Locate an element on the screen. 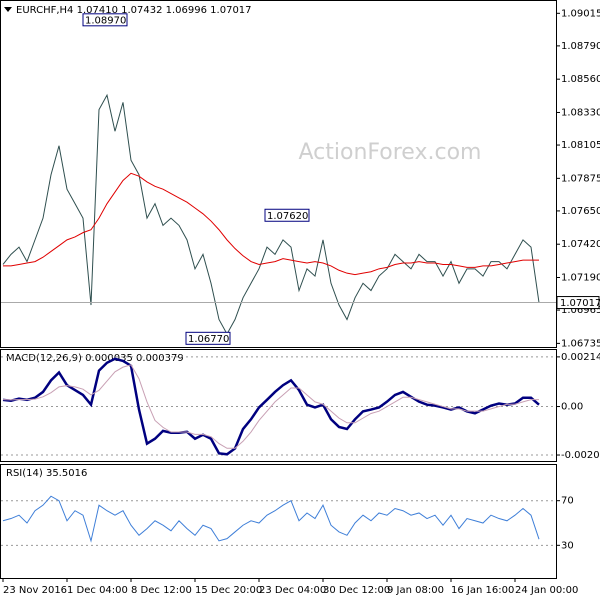 The width and height of the screenshot is (600, 600). y-tick-label: 1.09015 is located at coordinates (580, 13).